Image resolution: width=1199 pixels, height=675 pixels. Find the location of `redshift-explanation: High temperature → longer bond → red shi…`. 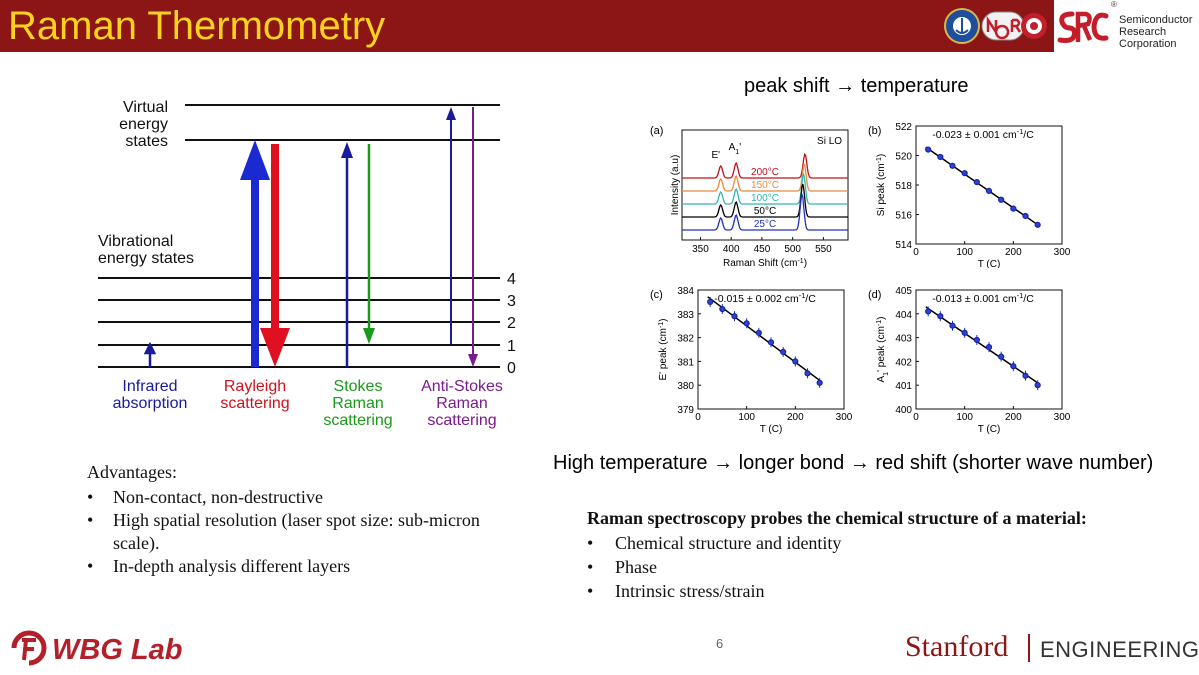

redshift-explanation: High temperature → longer bond → red shi… is located at coordinates (853, 463).